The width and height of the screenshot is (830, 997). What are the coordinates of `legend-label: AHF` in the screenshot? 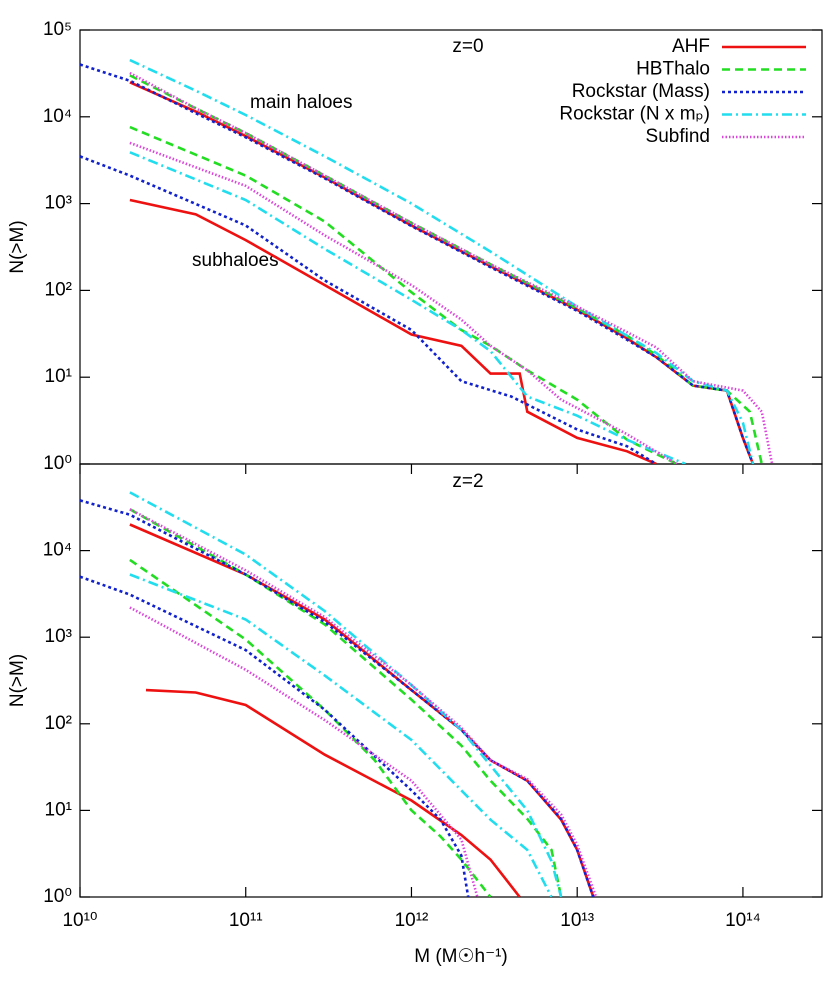 It's located at (691, 46).